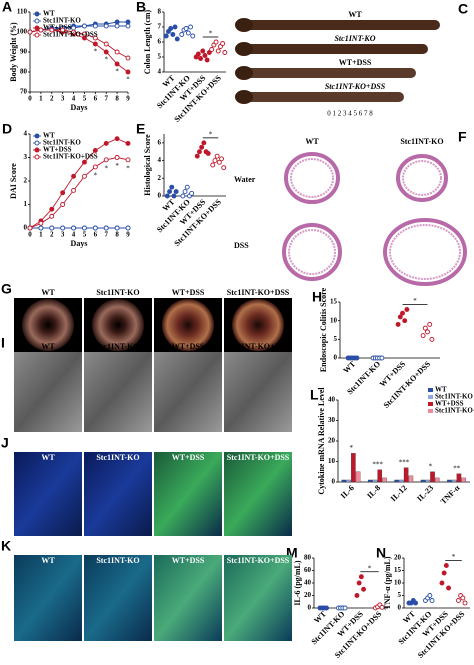 The width and height of the screenshot is (474, 665). Describe the element at coordinates (317, 297) in the screenshot. I see `panel-letter: H` at that location.